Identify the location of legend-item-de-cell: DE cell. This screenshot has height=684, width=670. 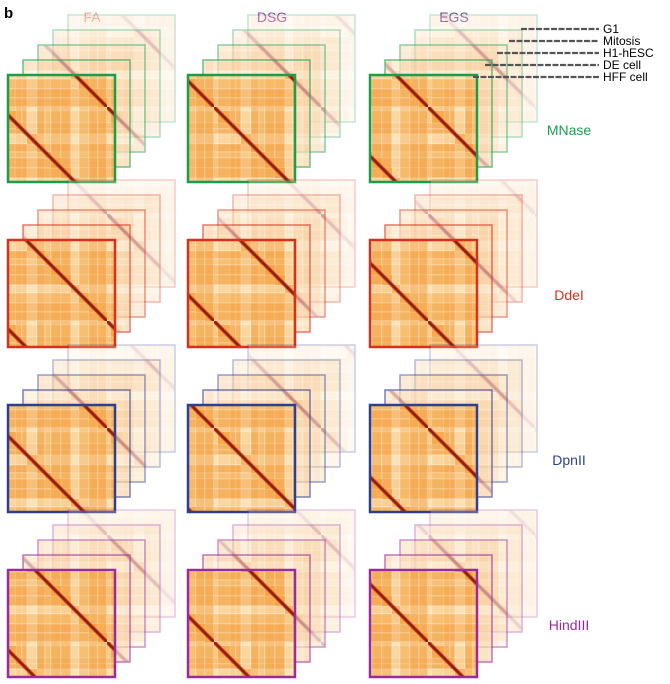
(563, 65).